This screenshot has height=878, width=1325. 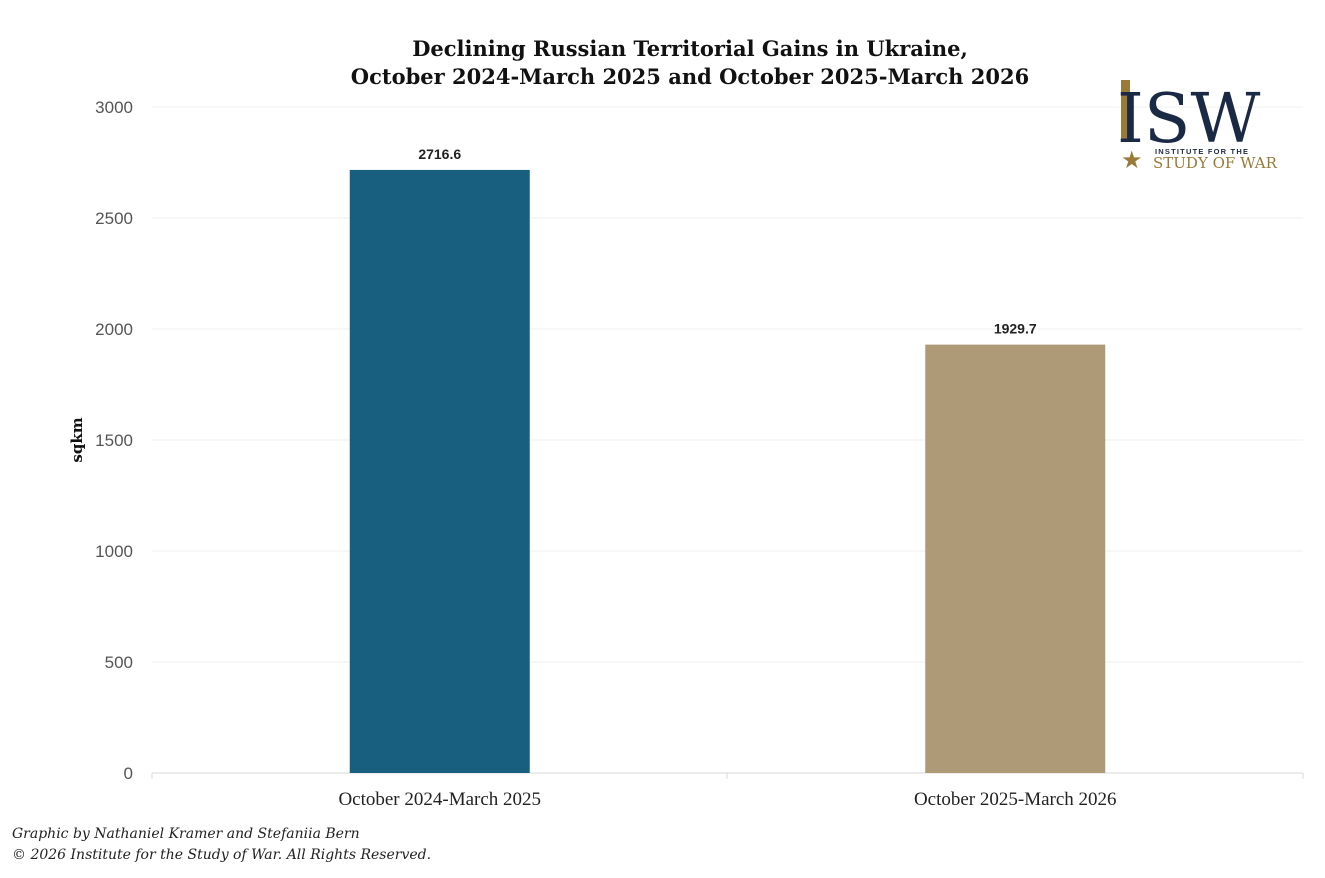 What do you see at coordinates (77, 439) in the screenshot?
I see `y-axis-label: sqkm` at bounding box center [77, 439].